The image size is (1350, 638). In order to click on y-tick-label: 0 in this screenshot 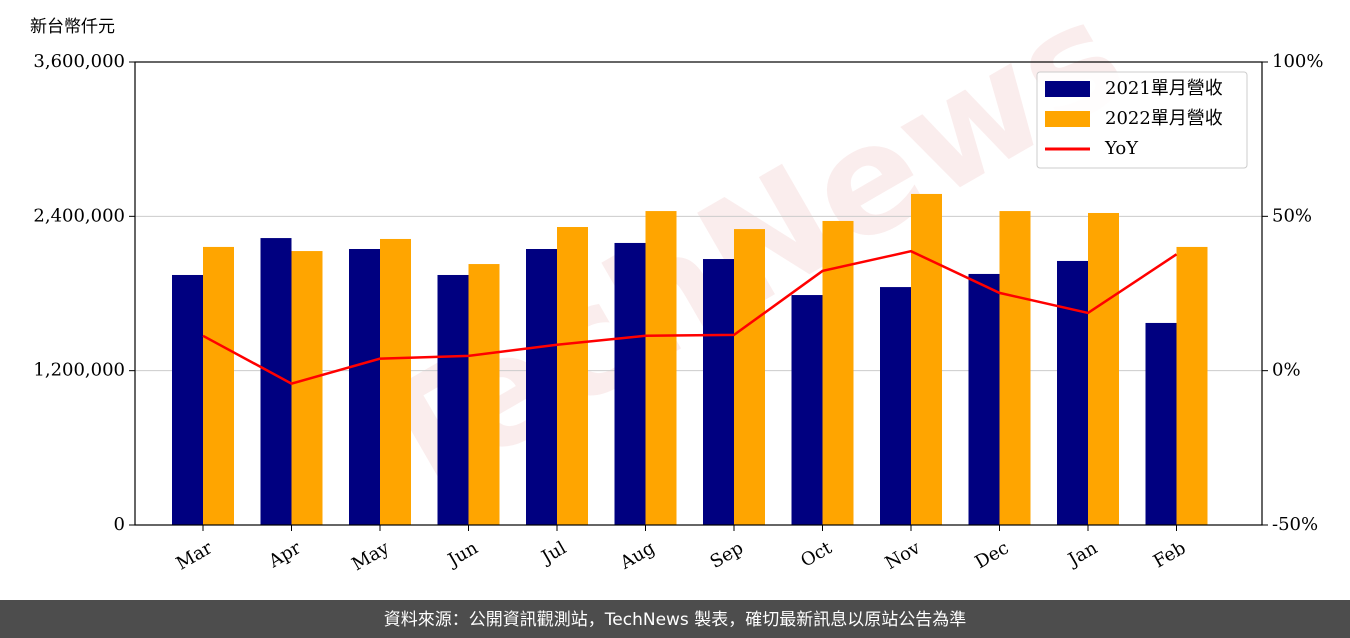, I will do `click(119, 524)`.